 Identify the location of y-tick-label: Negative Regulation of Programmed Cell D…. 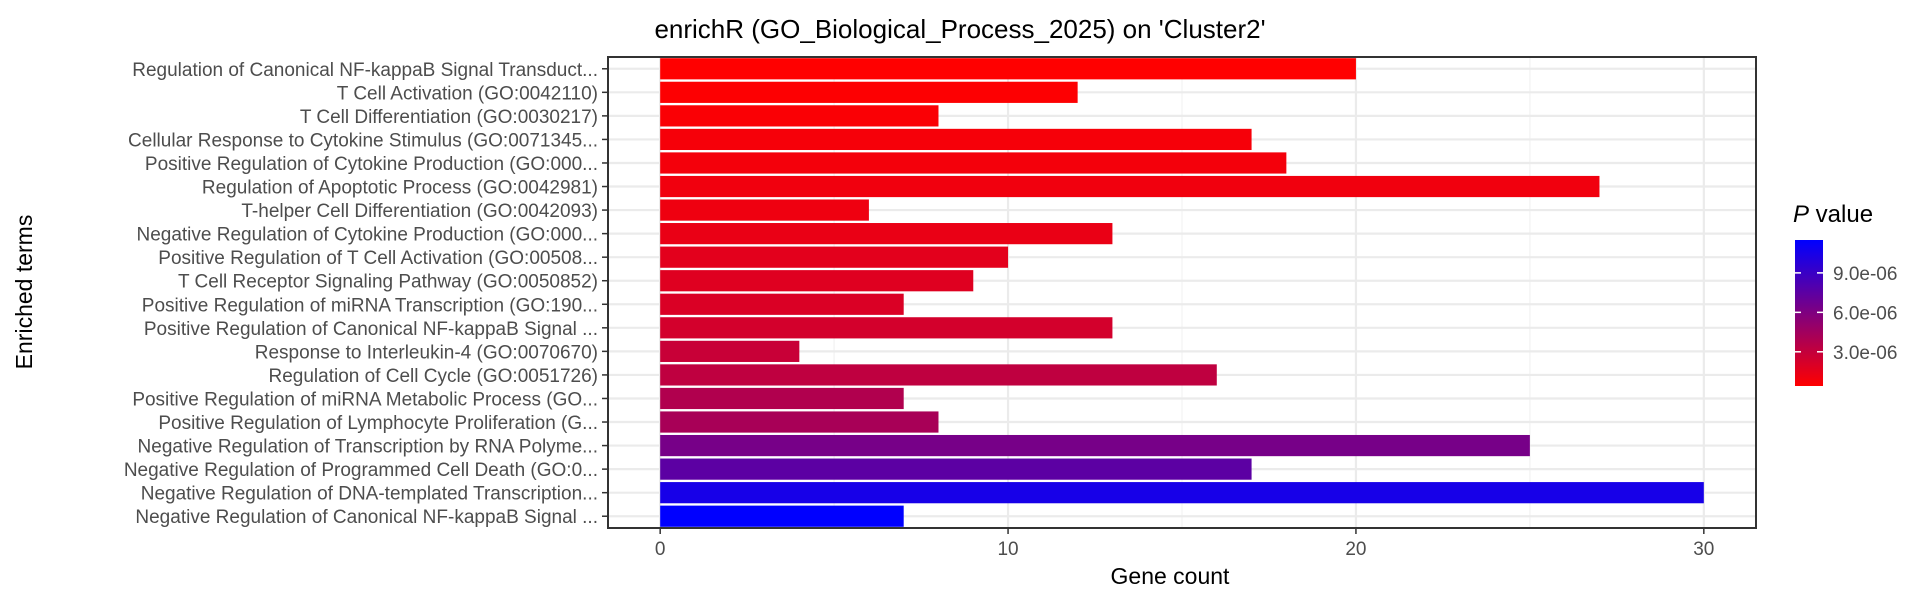
(361, 470).